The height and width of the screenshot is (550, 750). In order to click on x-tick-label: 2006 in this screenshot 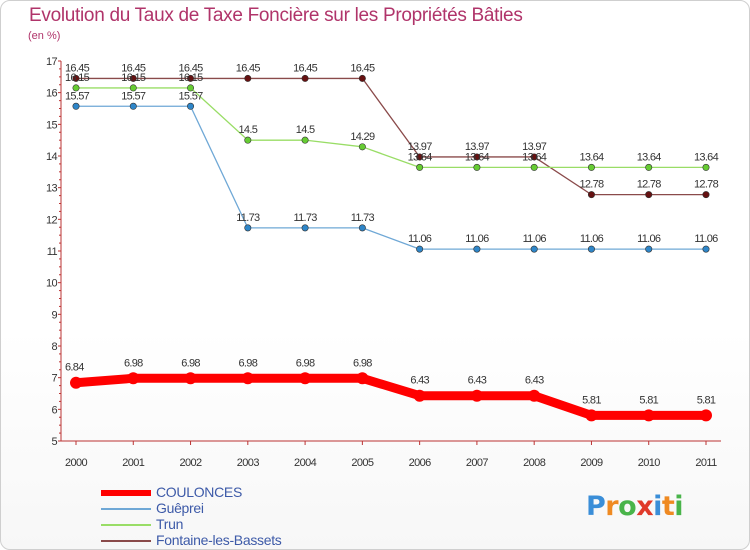, I will do `click(420, 463)`.